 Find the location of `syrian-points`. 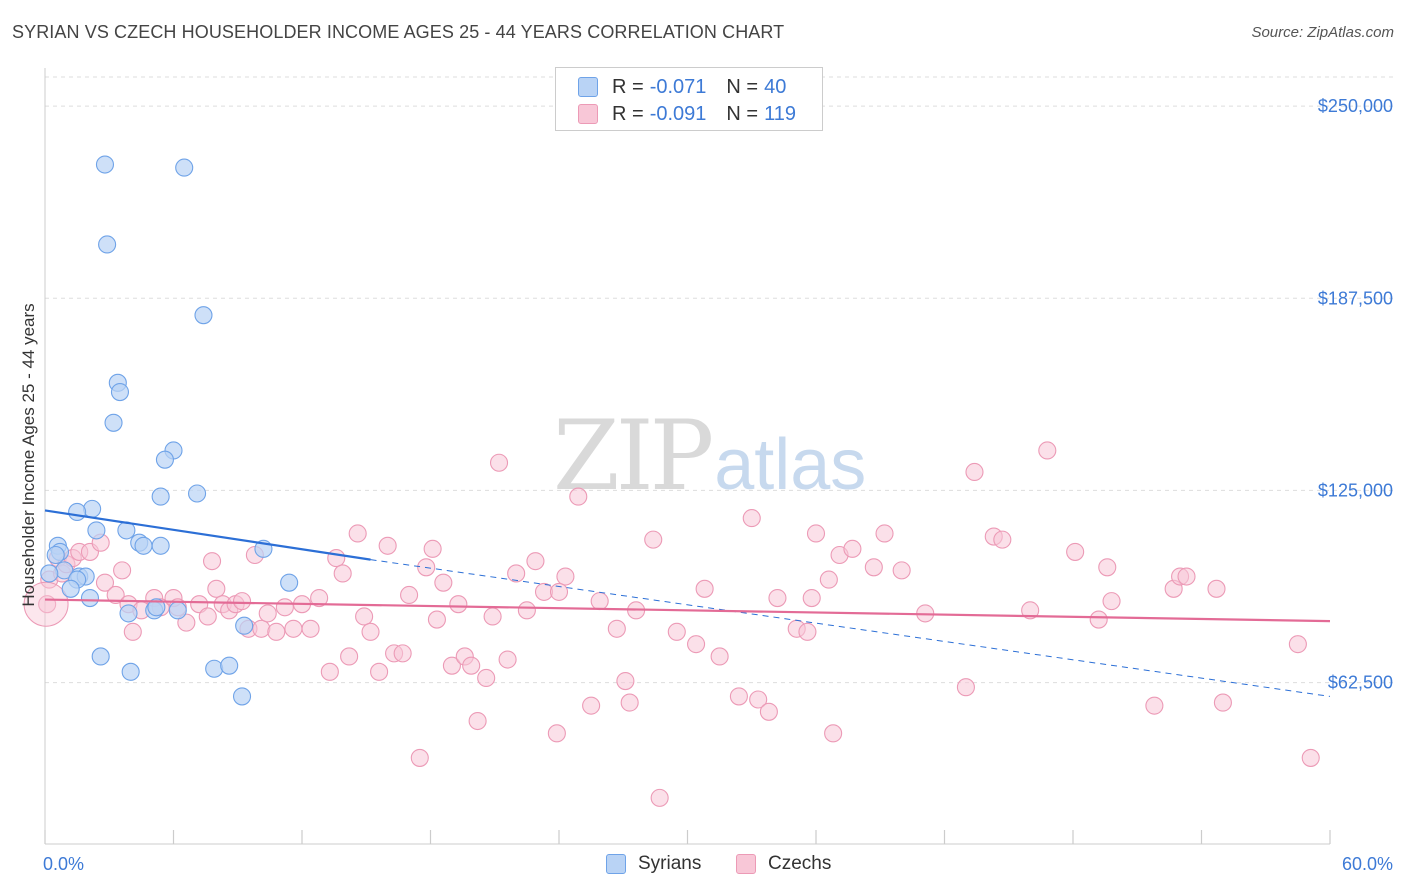

syrian-points is located at coordinates (169, 430).